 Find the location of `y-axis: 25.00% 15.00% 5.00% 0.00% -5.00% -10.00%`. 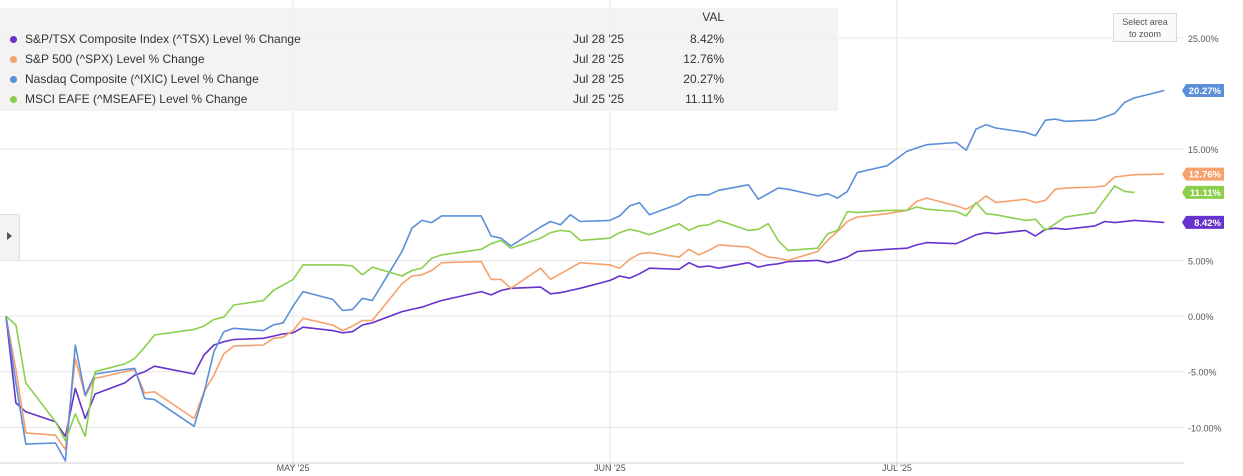

y-axis: 25.00% 15.00% 5.00% 0.00% -5.00% -10.00% is located at coordinates (1205, 234).